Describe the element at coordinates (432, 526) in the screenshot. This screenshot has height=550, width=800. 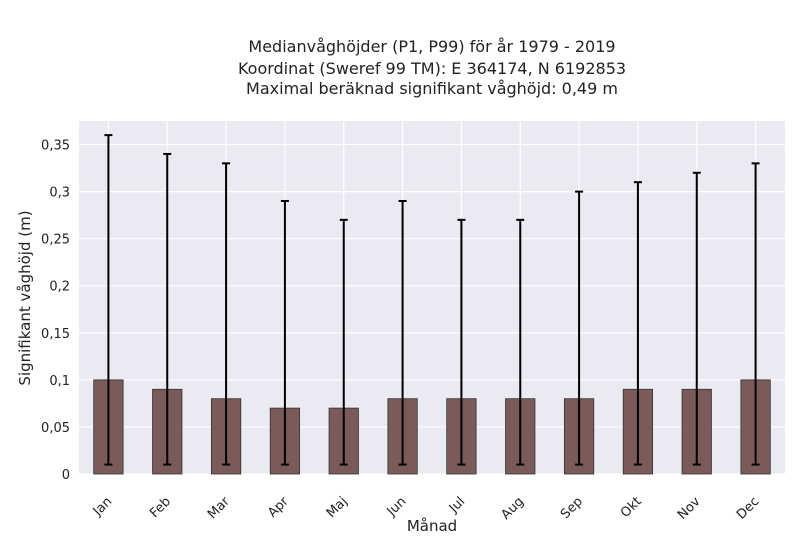
I see `x-axis-label: Månad` at that location.